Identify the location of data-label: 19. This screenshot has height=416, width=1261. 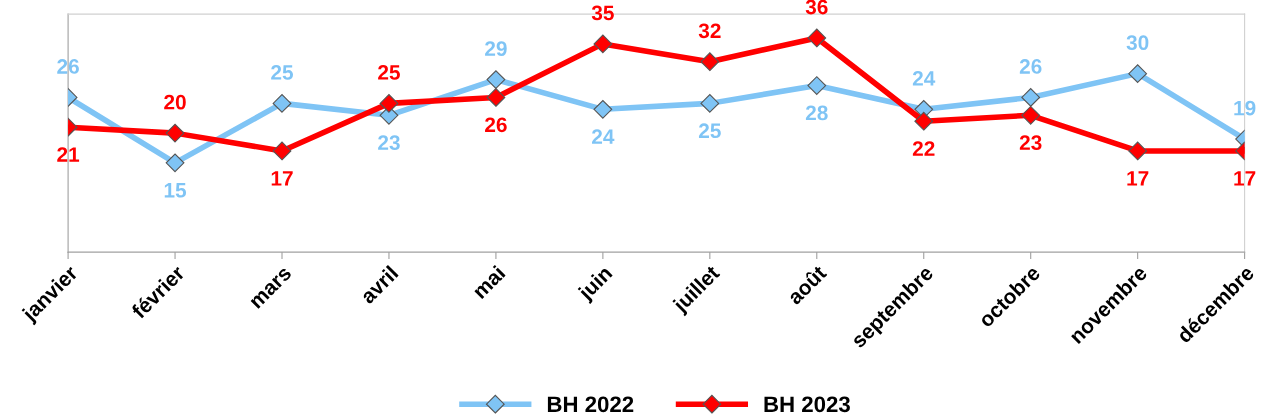
(1245, 108).